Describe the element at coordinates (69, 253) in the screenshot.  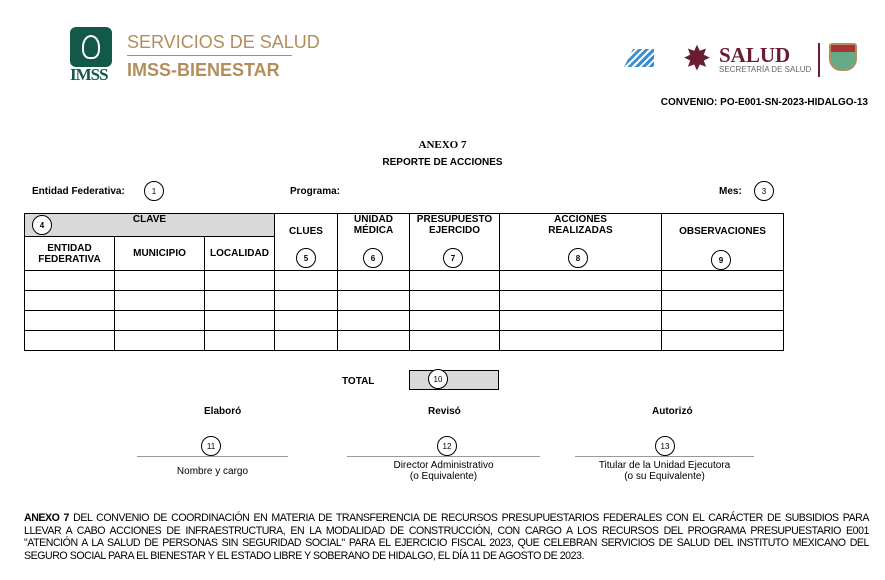
I see `header-entidad: ENTIDAD FEDERATIVA` at that location.